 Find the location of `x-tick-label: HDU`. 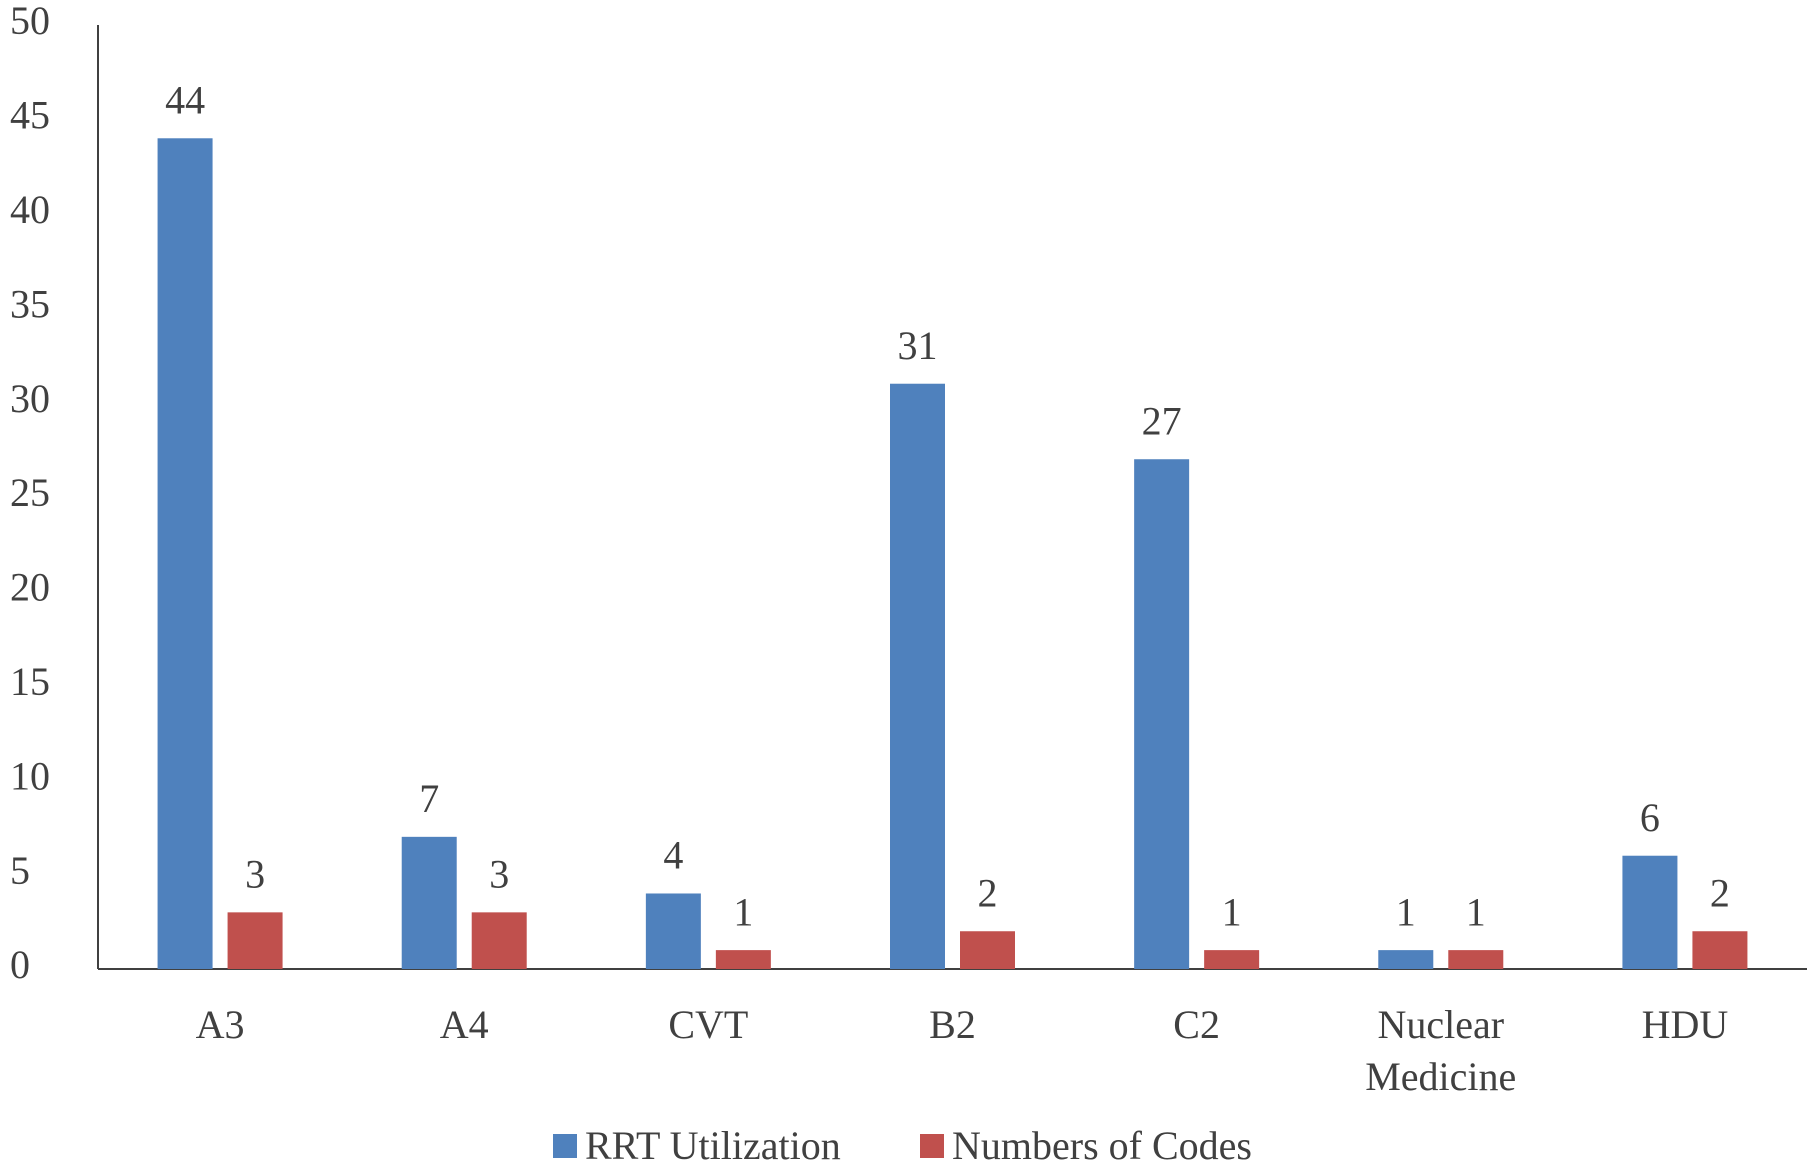

x-tick-label: HDU is located at coordinates (1685, 1024).